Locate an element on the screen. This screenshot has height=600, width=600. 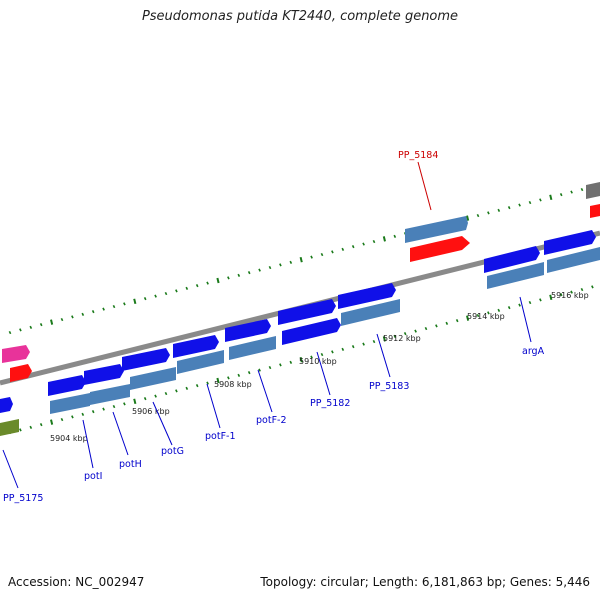
gene-arrow-right-lower is located at coordinates (573, 260).